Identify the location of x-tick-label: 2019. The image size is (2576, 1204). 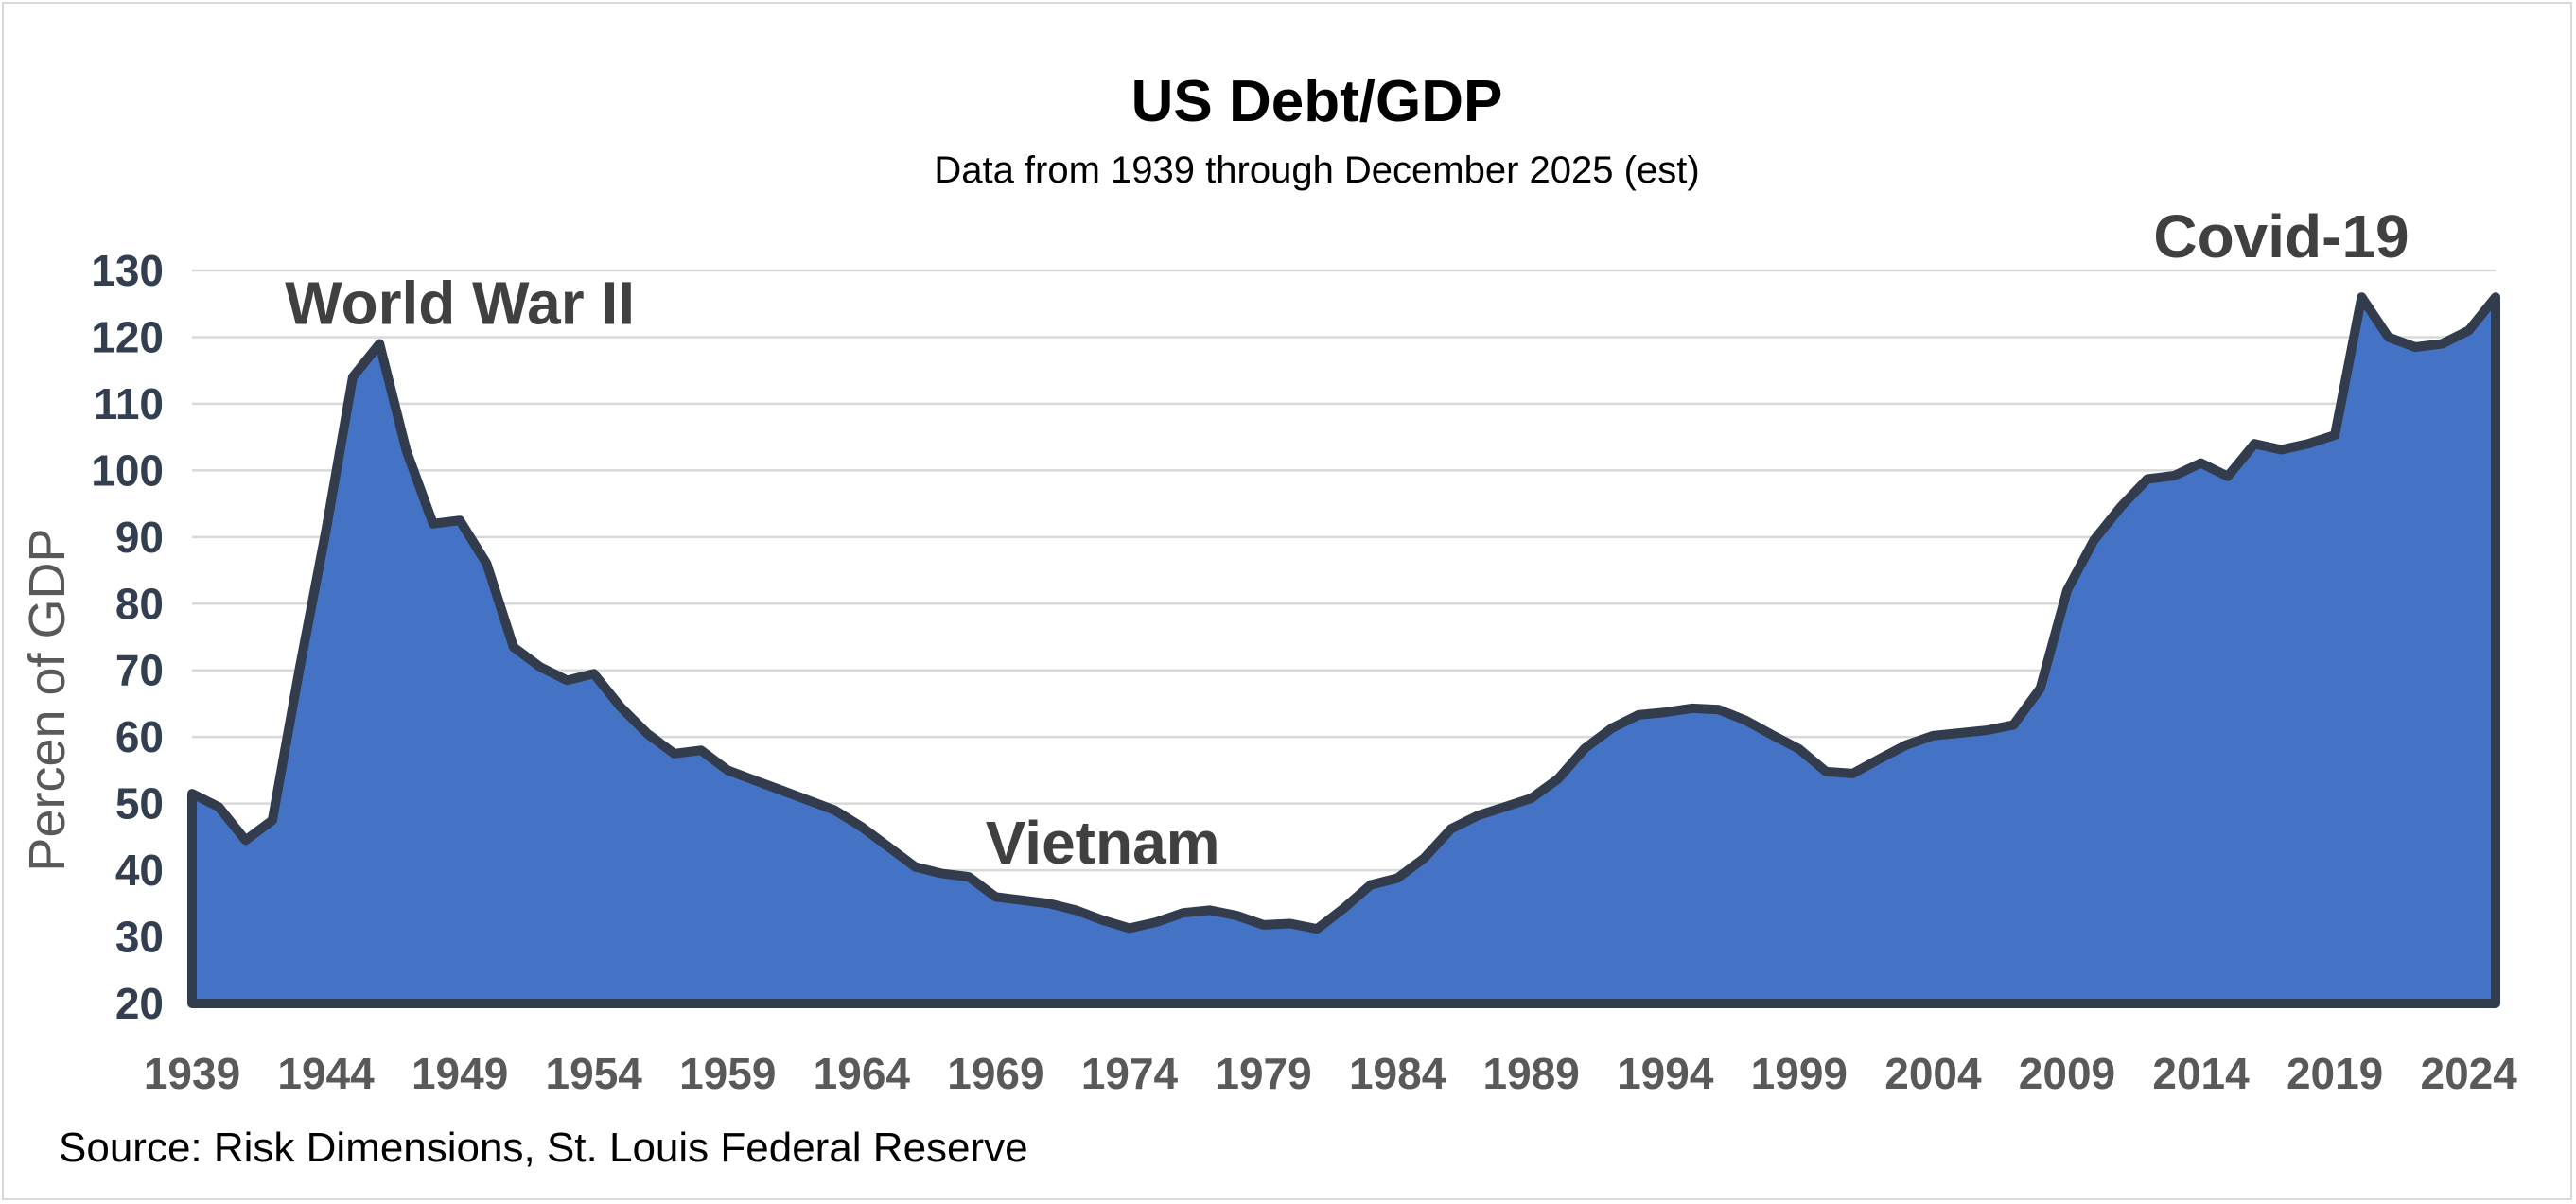
(2335, 1073).